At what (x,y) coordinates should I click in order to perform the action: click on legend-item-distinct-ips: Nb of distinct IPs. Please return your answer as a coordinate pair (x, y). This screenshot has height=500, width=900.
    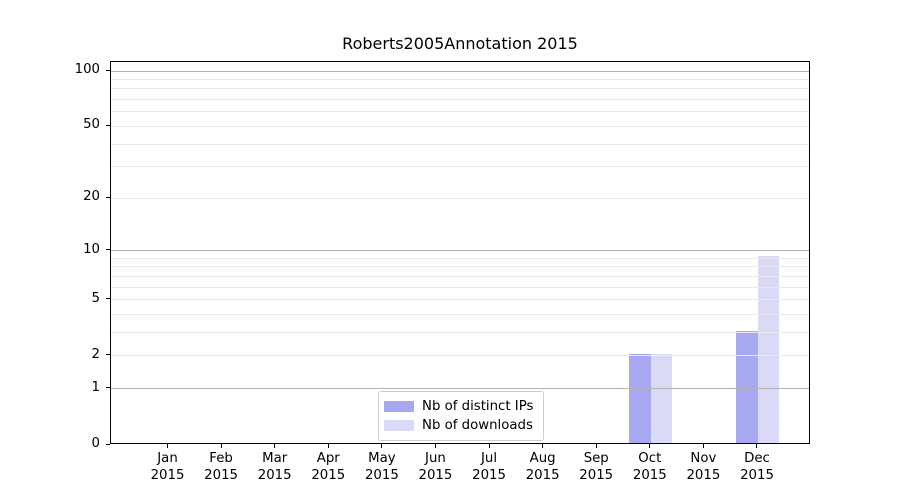
    Looking at the image, I should click on (458, 406).